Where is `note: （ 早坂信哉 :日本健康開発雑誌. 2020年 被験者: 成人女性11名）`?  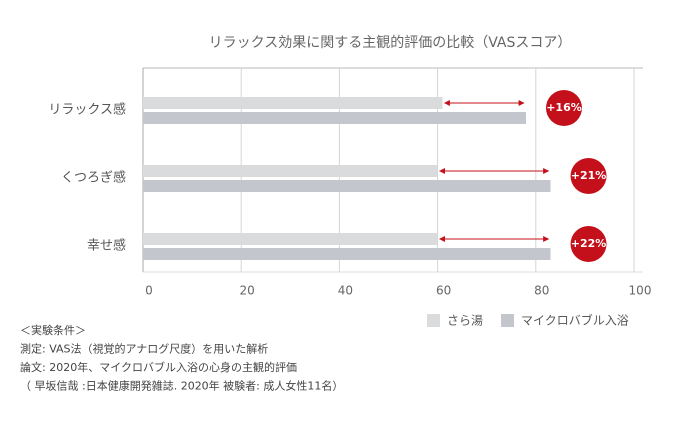
note: （ 早坂信哉 :日本健康開発雑誌. 2020年 被験者: 成人女性11名） is located at coordinates (181, 386).